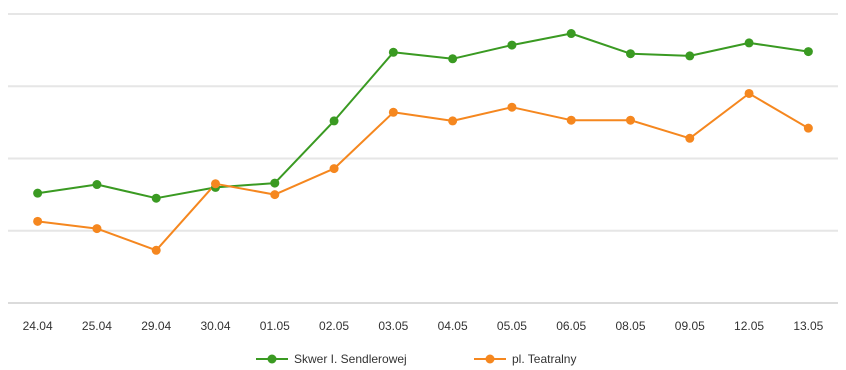 The image size is (846, 370). I want to click on x-tick-label: 01.05, so click(275, 326).